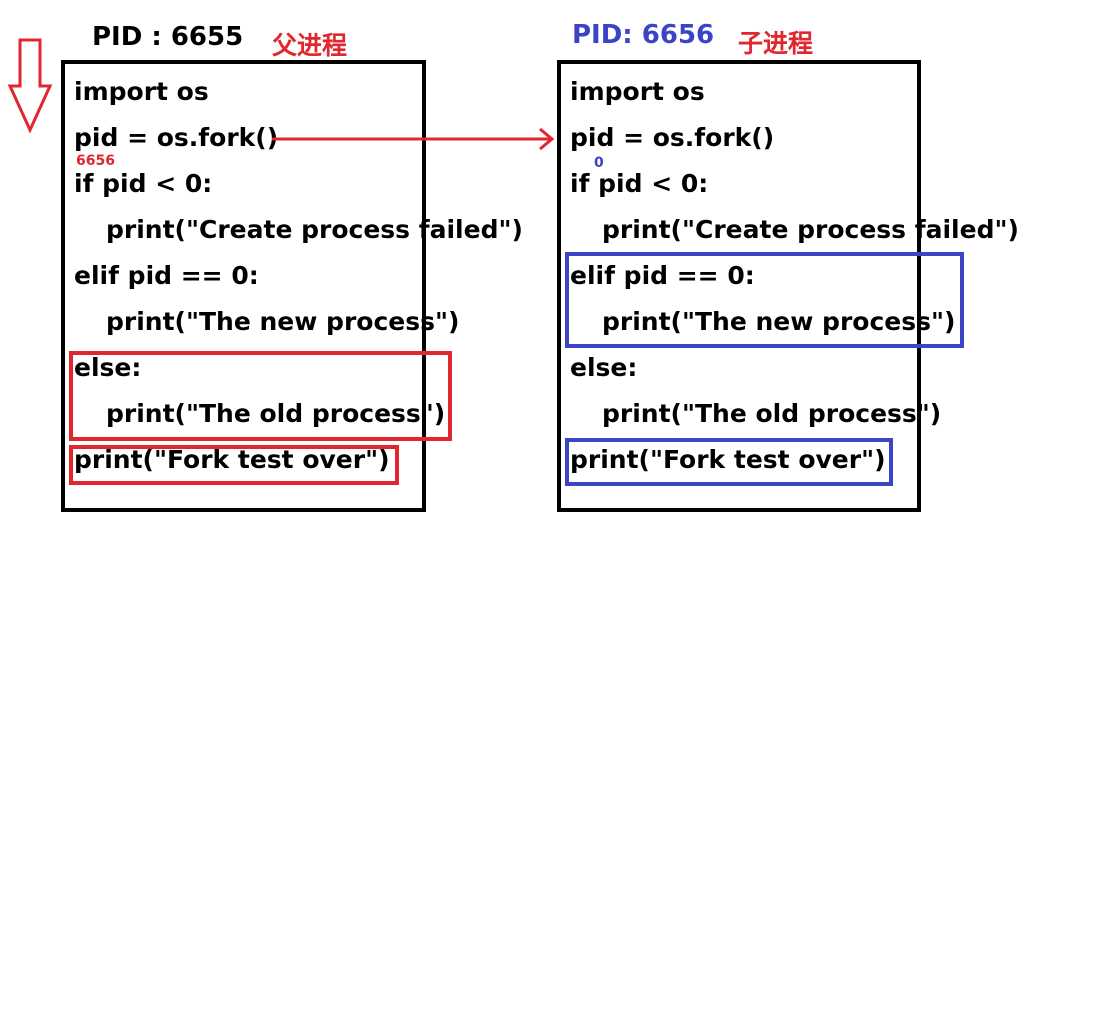  Describe the element at coordinates (764, 300) in the screenshot. I see `child-elif-branch-highlight` at that location.